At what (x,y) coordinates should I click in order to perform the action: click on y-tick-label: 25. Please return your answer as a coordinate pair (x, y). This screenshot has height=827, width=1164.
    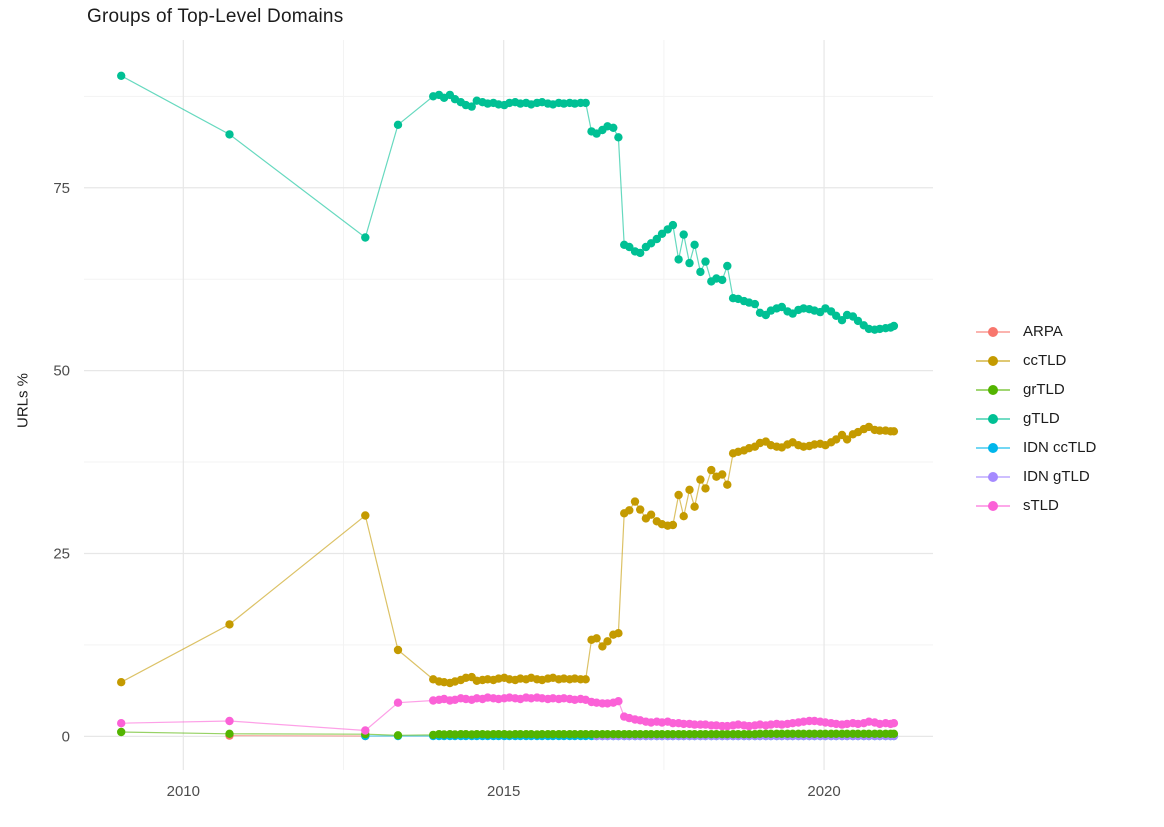
    Looking at the image, I should click on (61, 553).